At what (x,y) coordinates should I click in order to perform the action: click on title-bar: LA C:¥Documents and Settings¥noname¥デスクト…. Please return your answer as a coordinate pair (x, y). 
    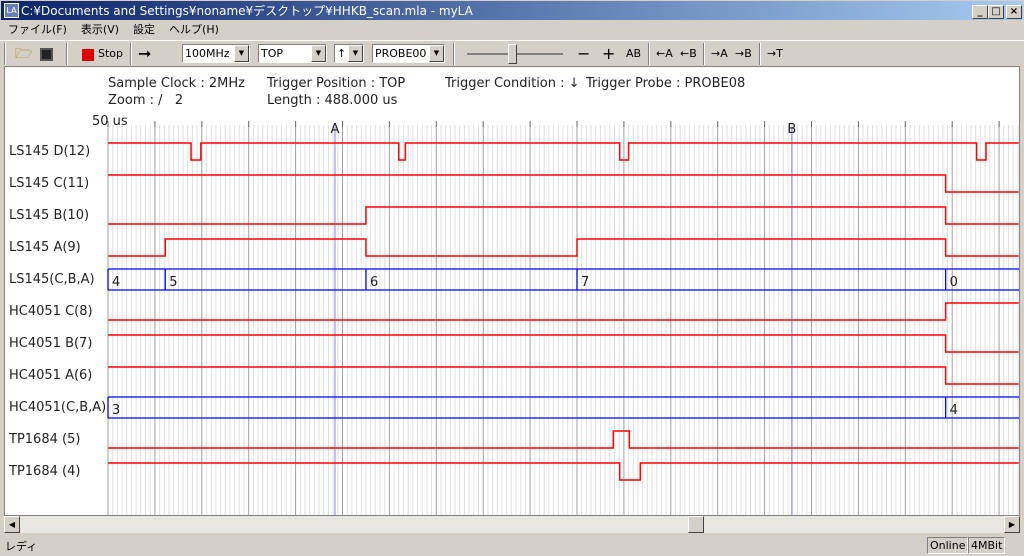
    Looking at the image, I should click on (512, 10).